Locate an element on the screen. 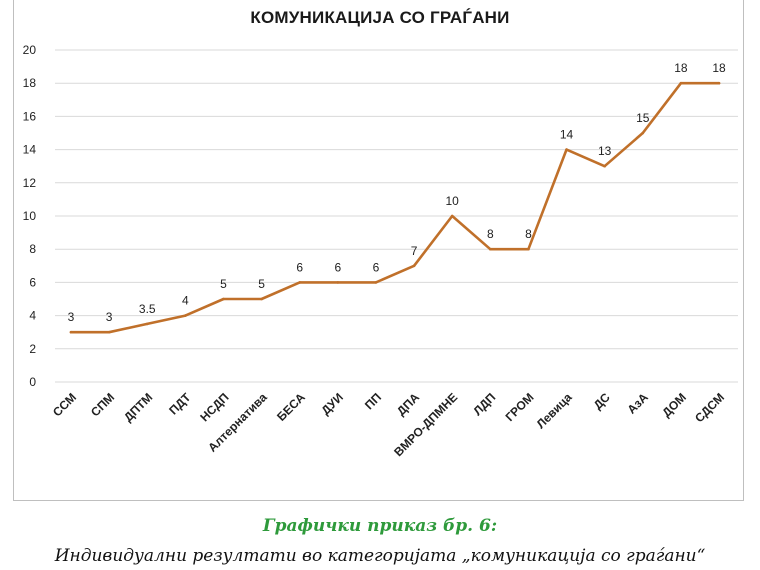  x-tick-label: ДОМ is located at coordinates (674, 405).